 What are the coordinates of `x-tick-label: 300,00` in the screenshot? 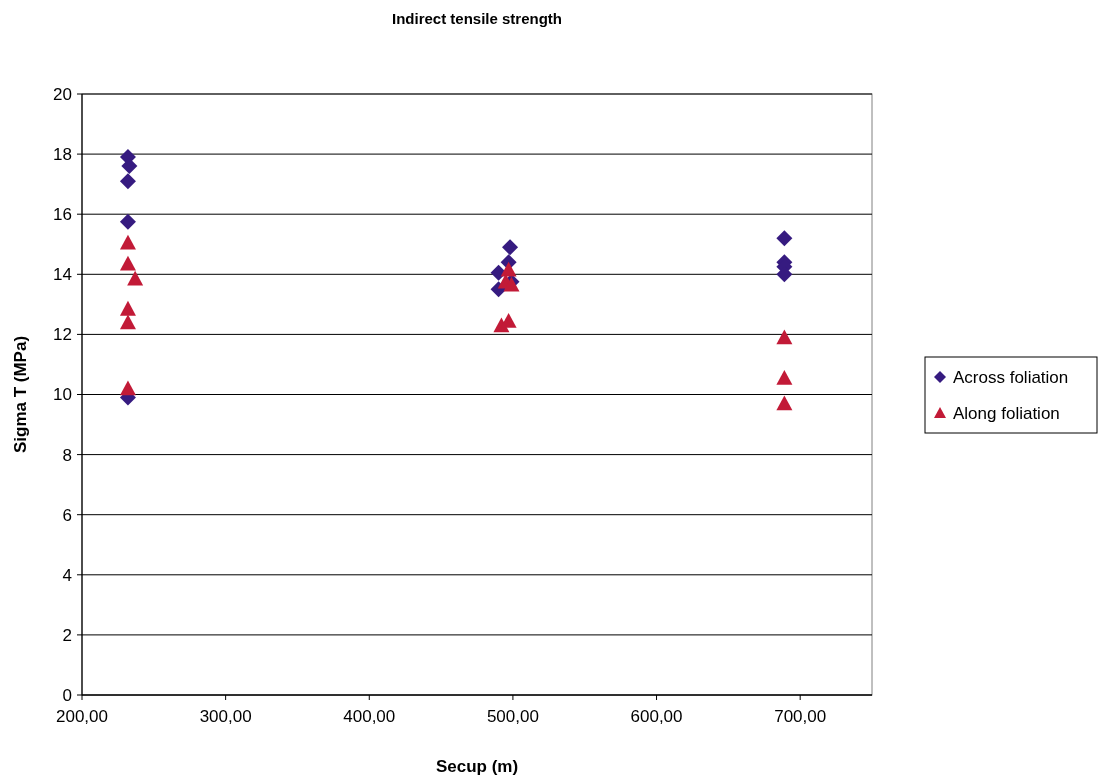 It's located at (225, 716).